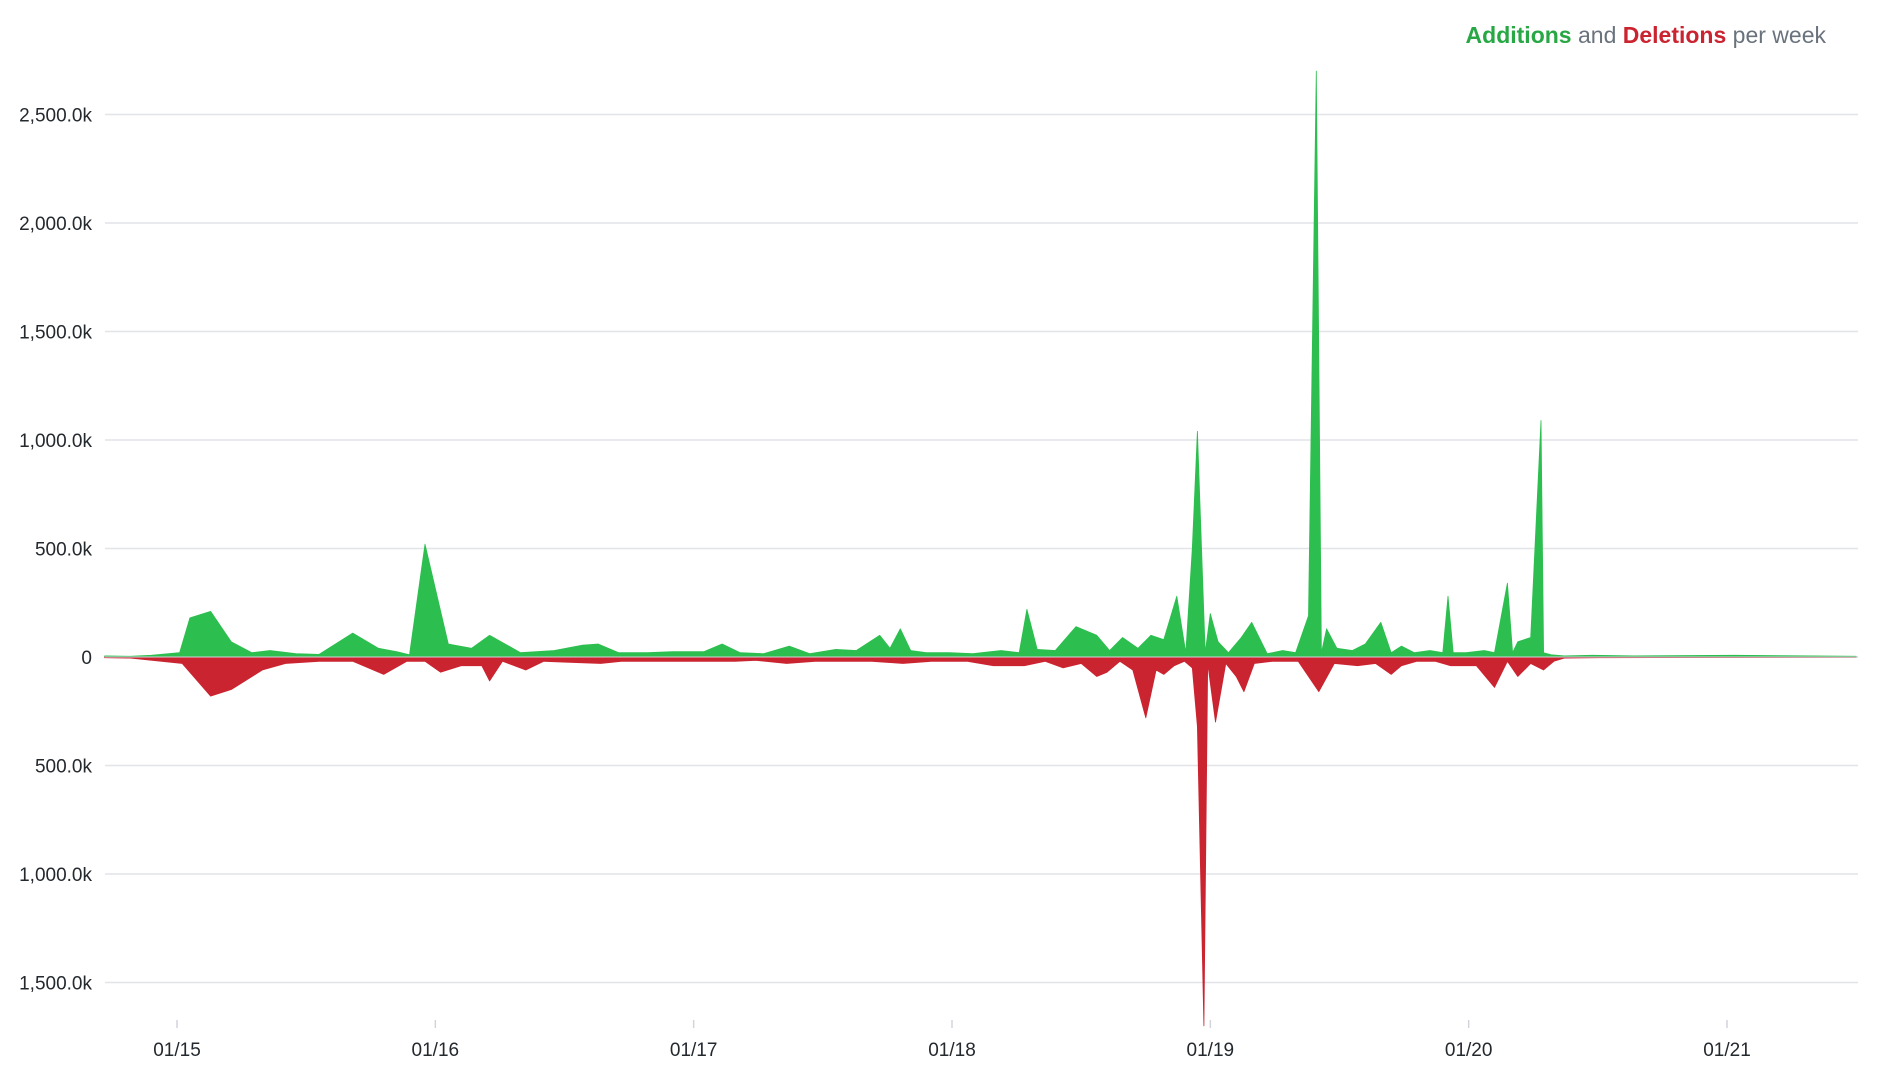 This screenshot has height=1090, width=1886. I want to click on x-tick-label: 01/18, so click(952, 1050).